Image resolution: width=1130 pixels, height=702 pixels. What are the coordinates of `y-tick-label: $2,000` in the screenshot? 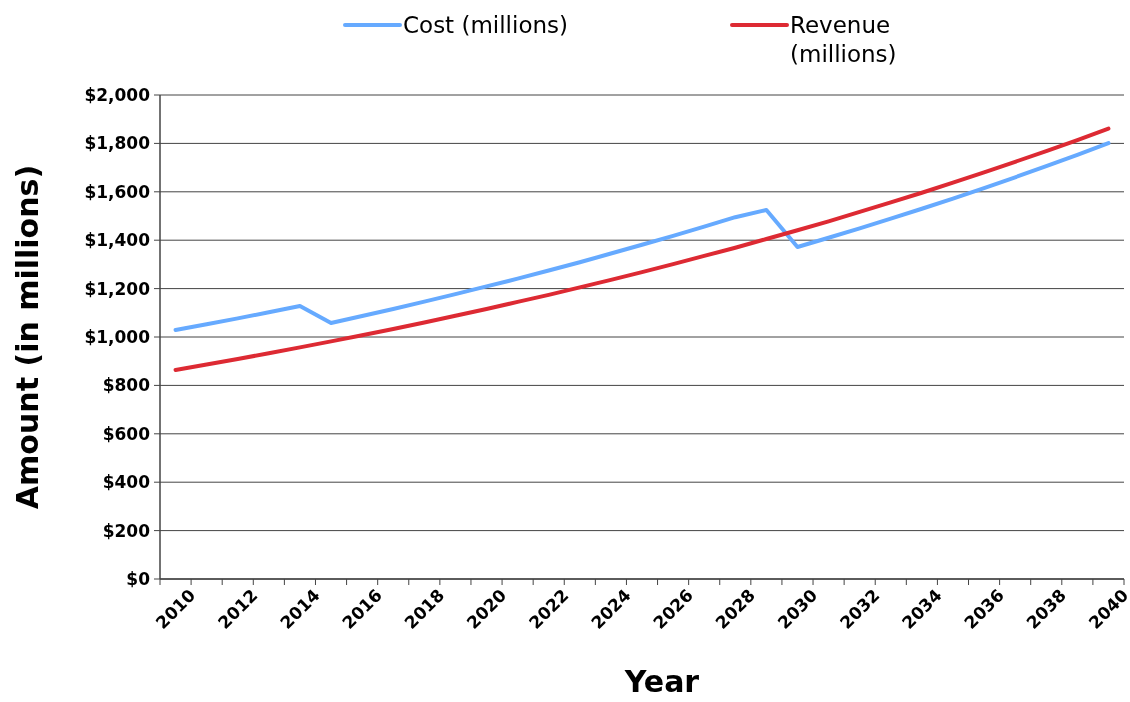 It's located at (117, 94).